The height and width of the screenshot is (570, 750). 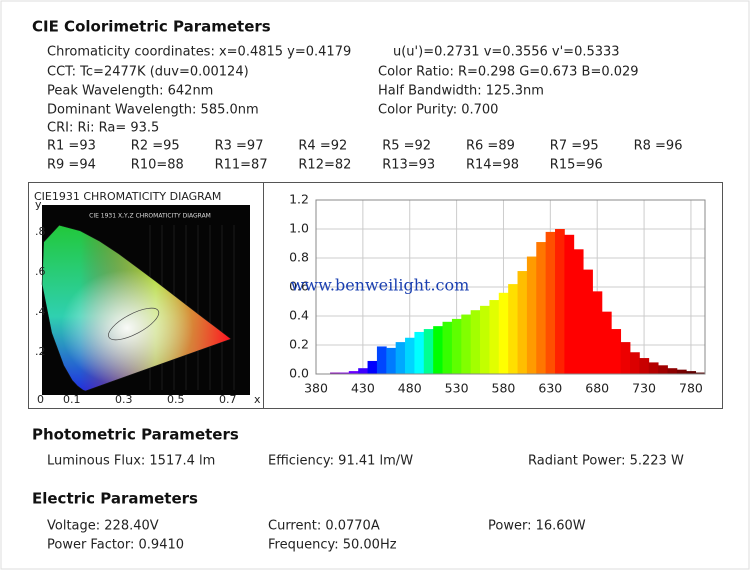 I want to click on parameter: Power: 16.60W, so click(x=537, y=526).